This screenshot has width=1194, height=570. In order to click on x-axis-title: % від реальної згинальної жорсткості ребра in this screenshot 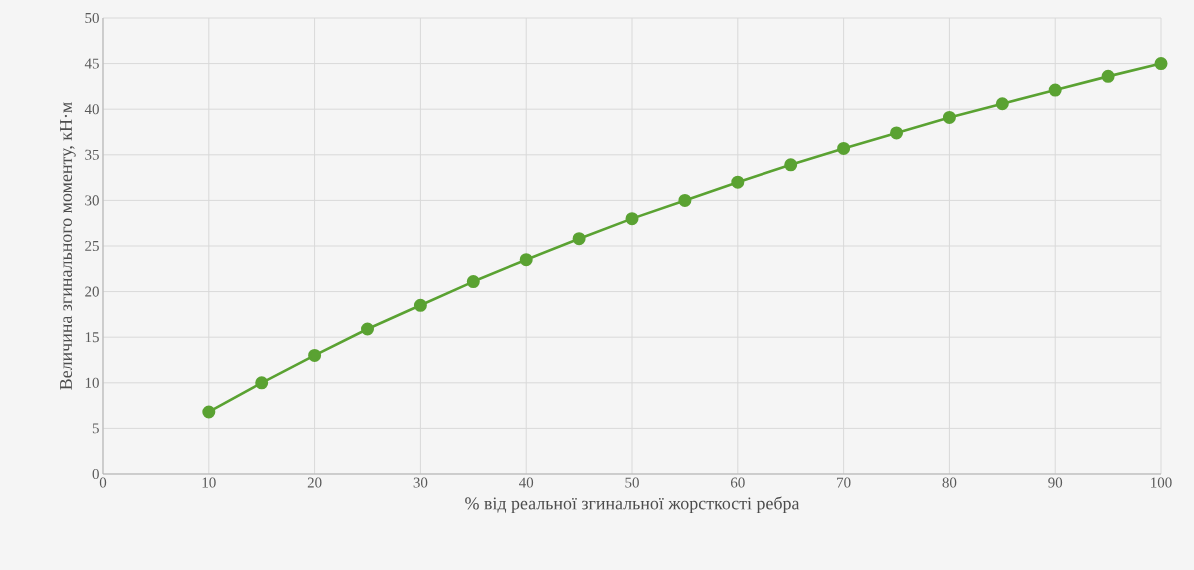, I will do `click(632, 505)`.